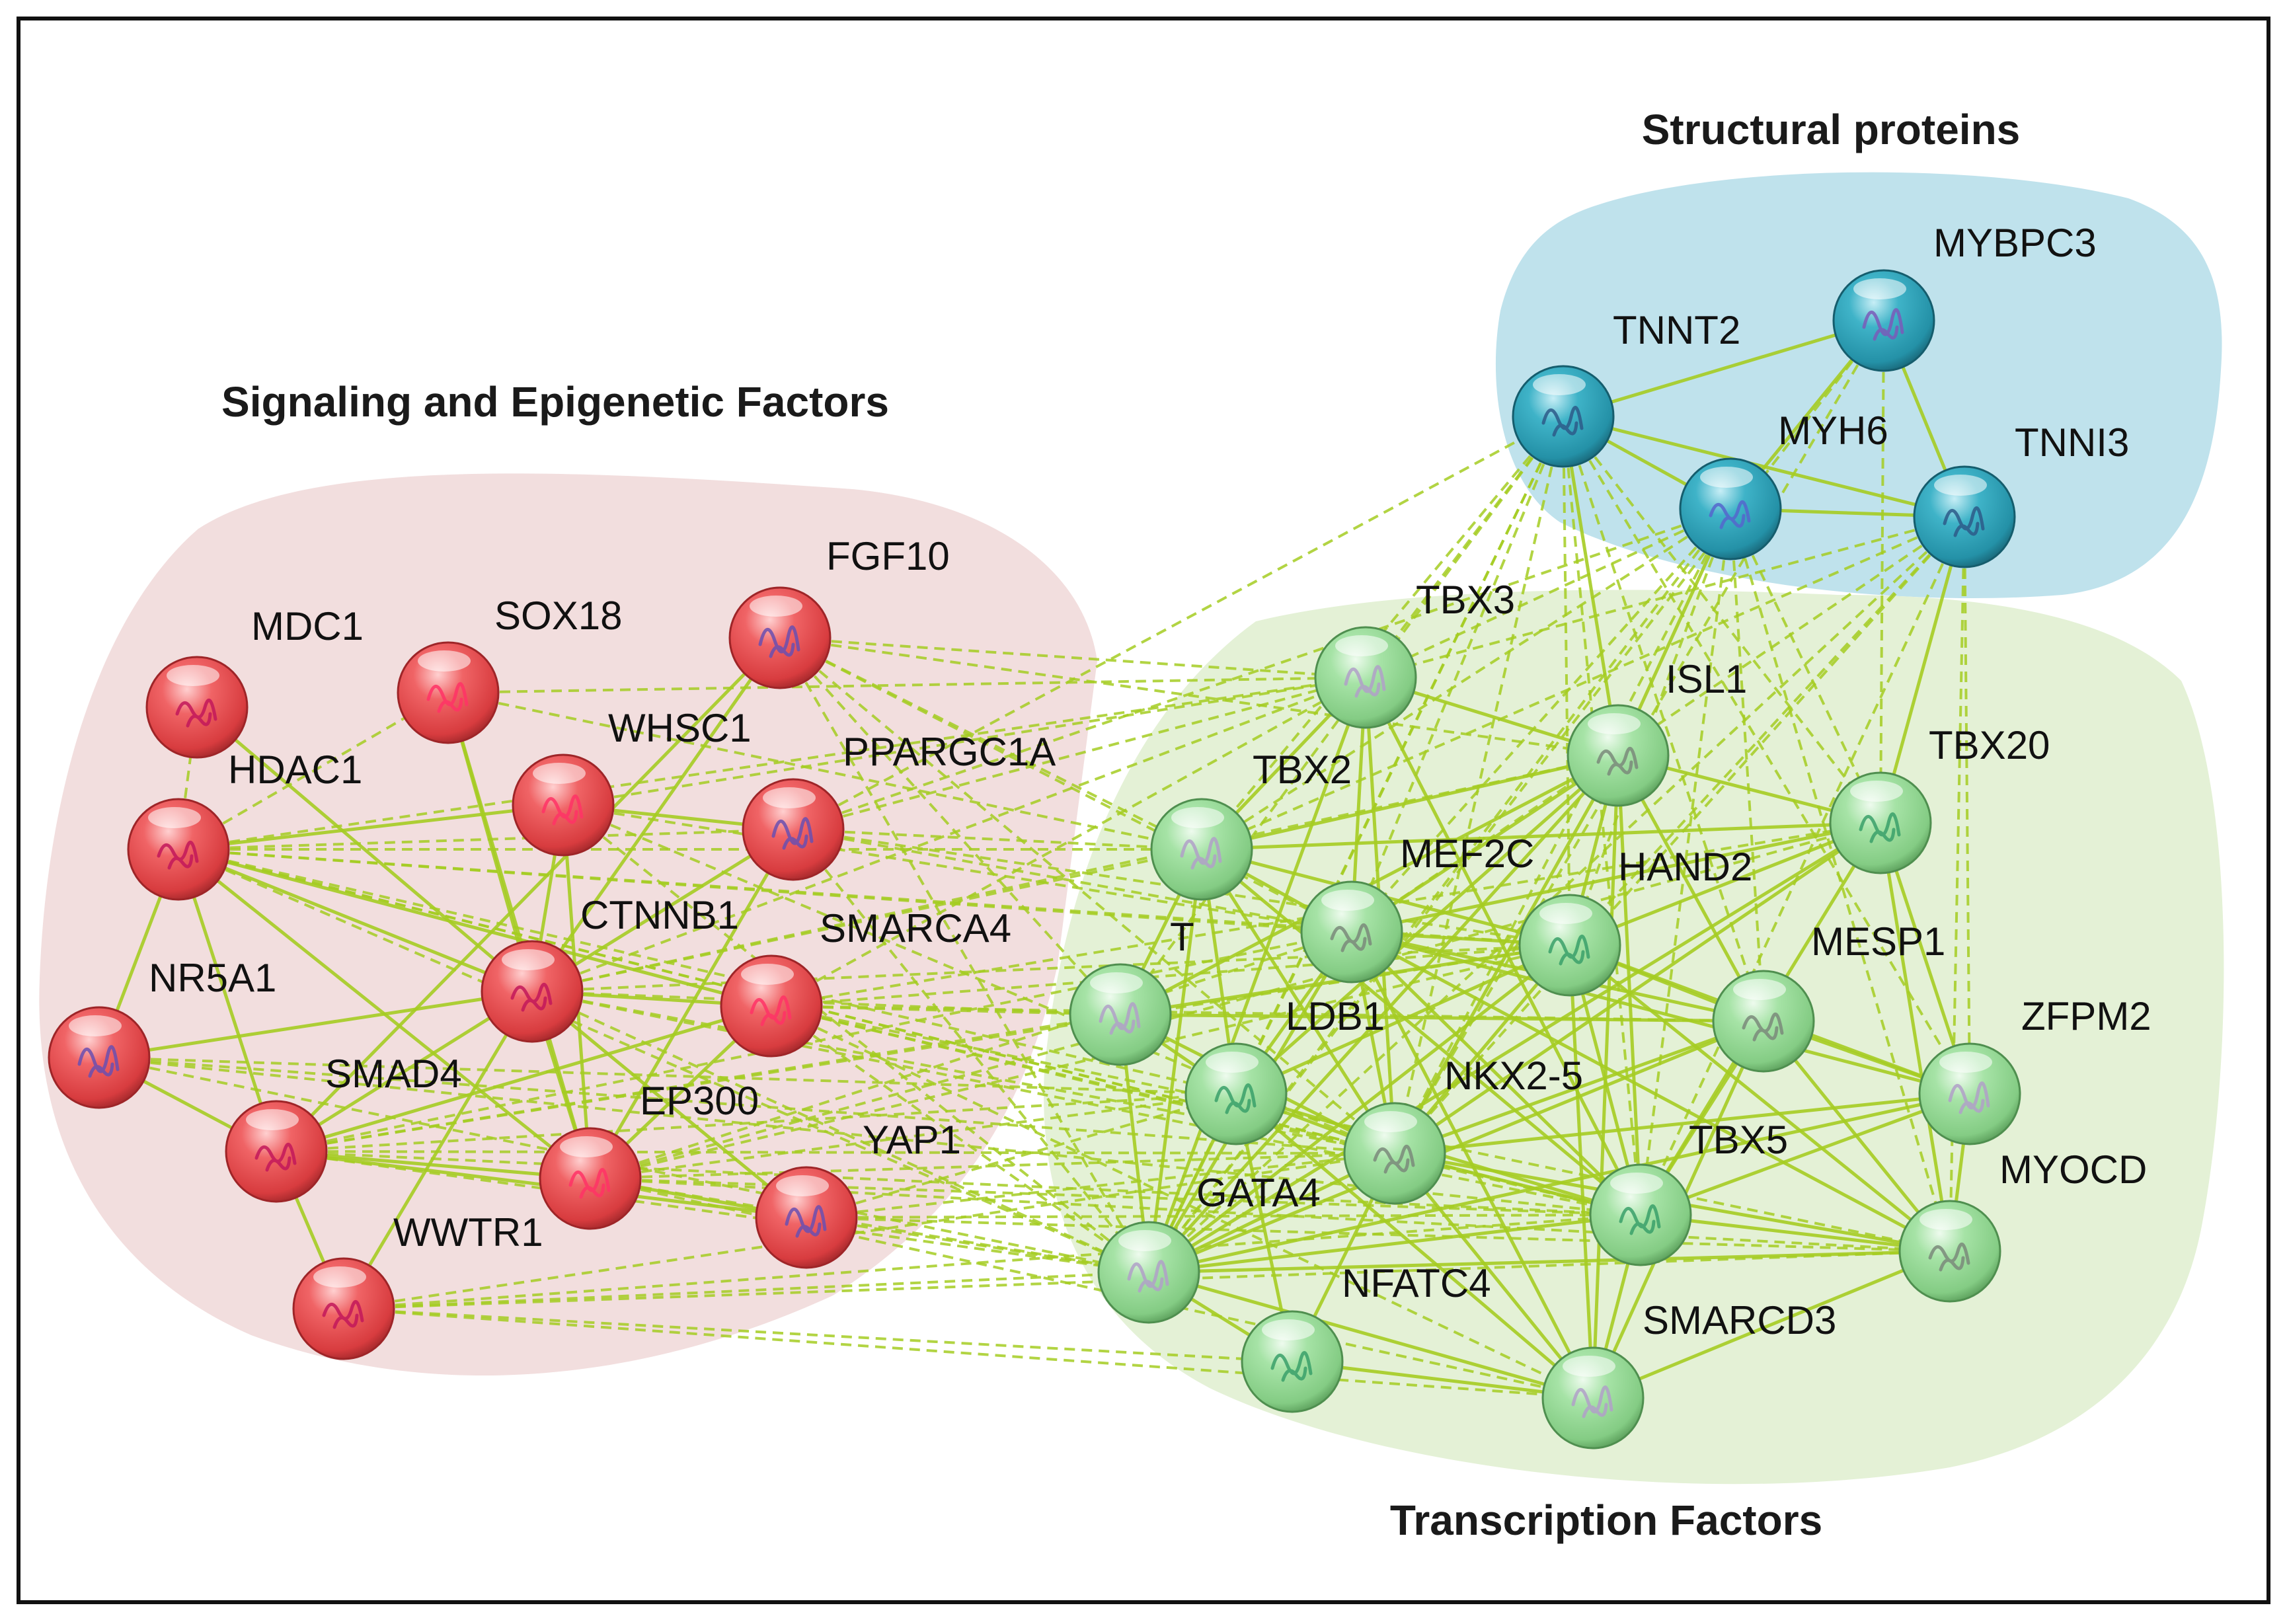 This screenshot has height=1624, width=2287. Describe the element at coordinates (699, 1101) in the screenshot. I see `node-label-ep300: EP300` at that location.